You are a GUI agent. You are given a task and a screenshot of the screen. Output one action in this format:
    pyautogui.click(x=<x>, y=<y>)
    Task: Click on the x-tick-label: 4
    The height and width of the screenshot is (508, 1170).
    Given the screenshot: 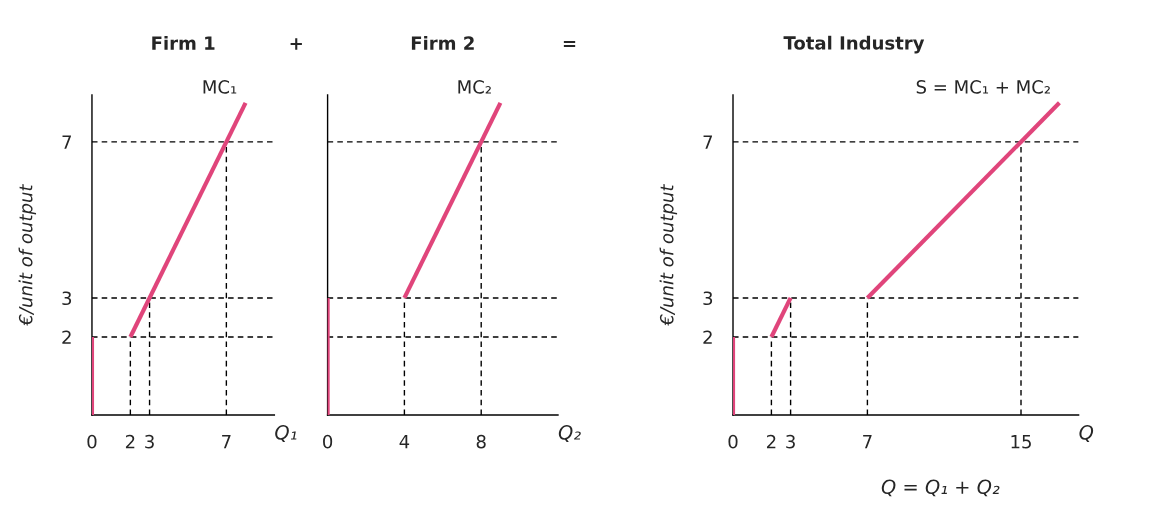 What is the action you would take?
    pyautogui.click(x=404, y=442)
    